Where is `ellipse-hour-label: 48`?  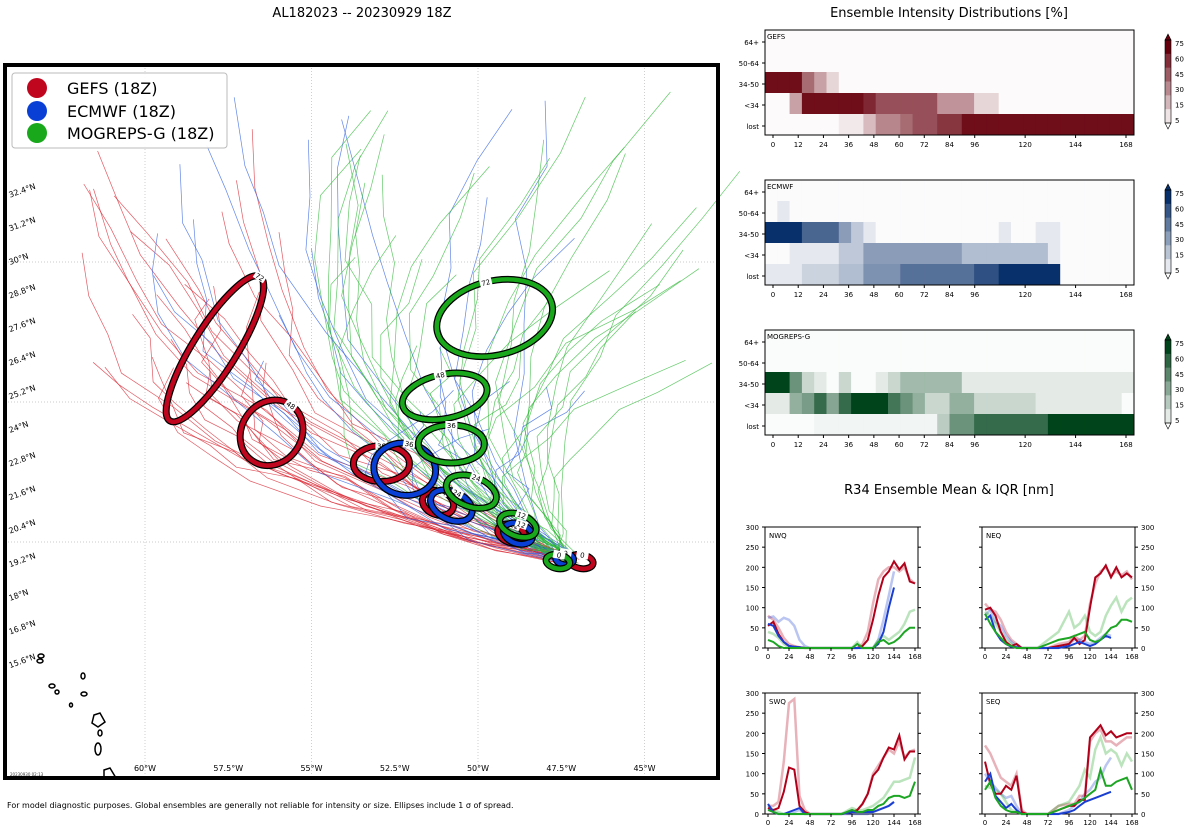 ellipse-hour-label: 48 is located at coordinates (291, 406).